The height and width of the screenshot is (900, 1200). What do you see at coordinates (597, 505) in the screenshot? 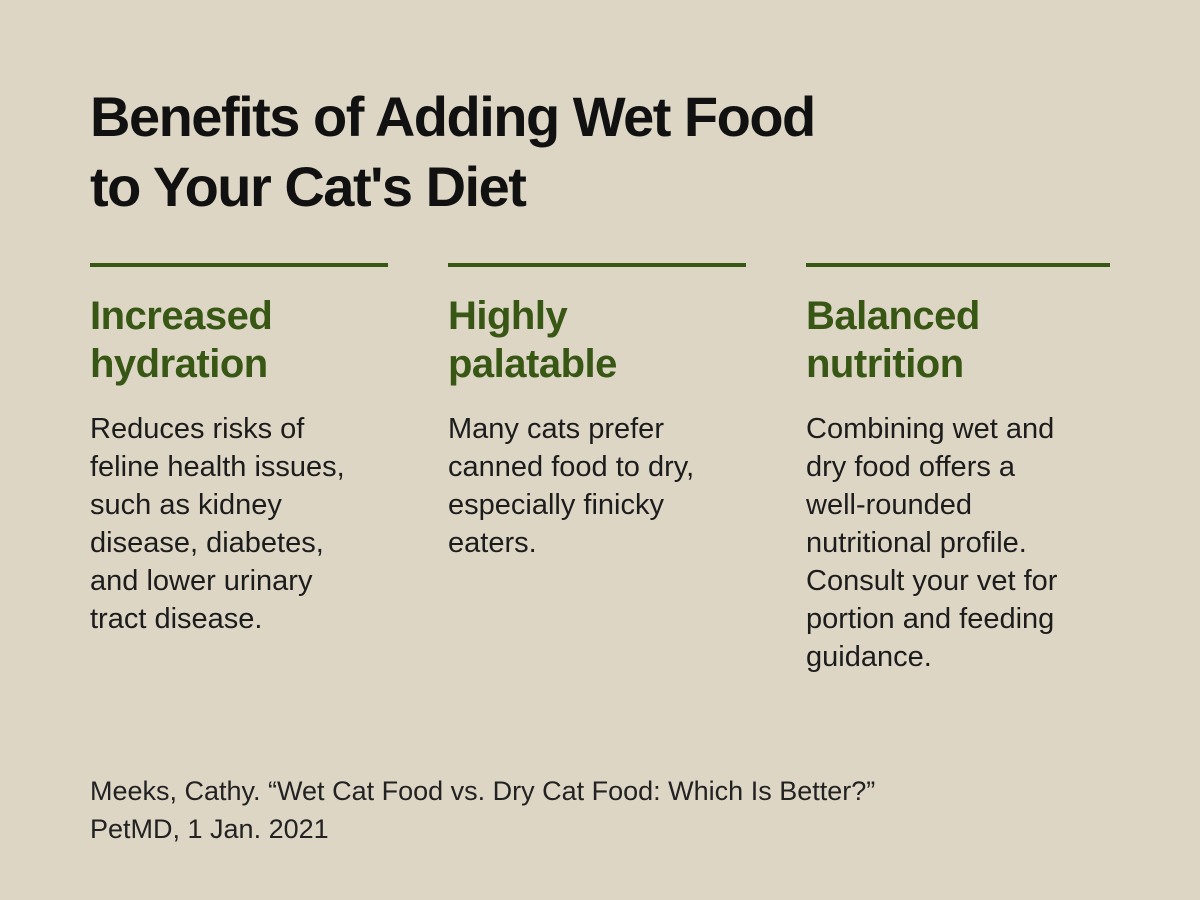
I see `description-line: especially finicky` at bounding box center [597, 505].